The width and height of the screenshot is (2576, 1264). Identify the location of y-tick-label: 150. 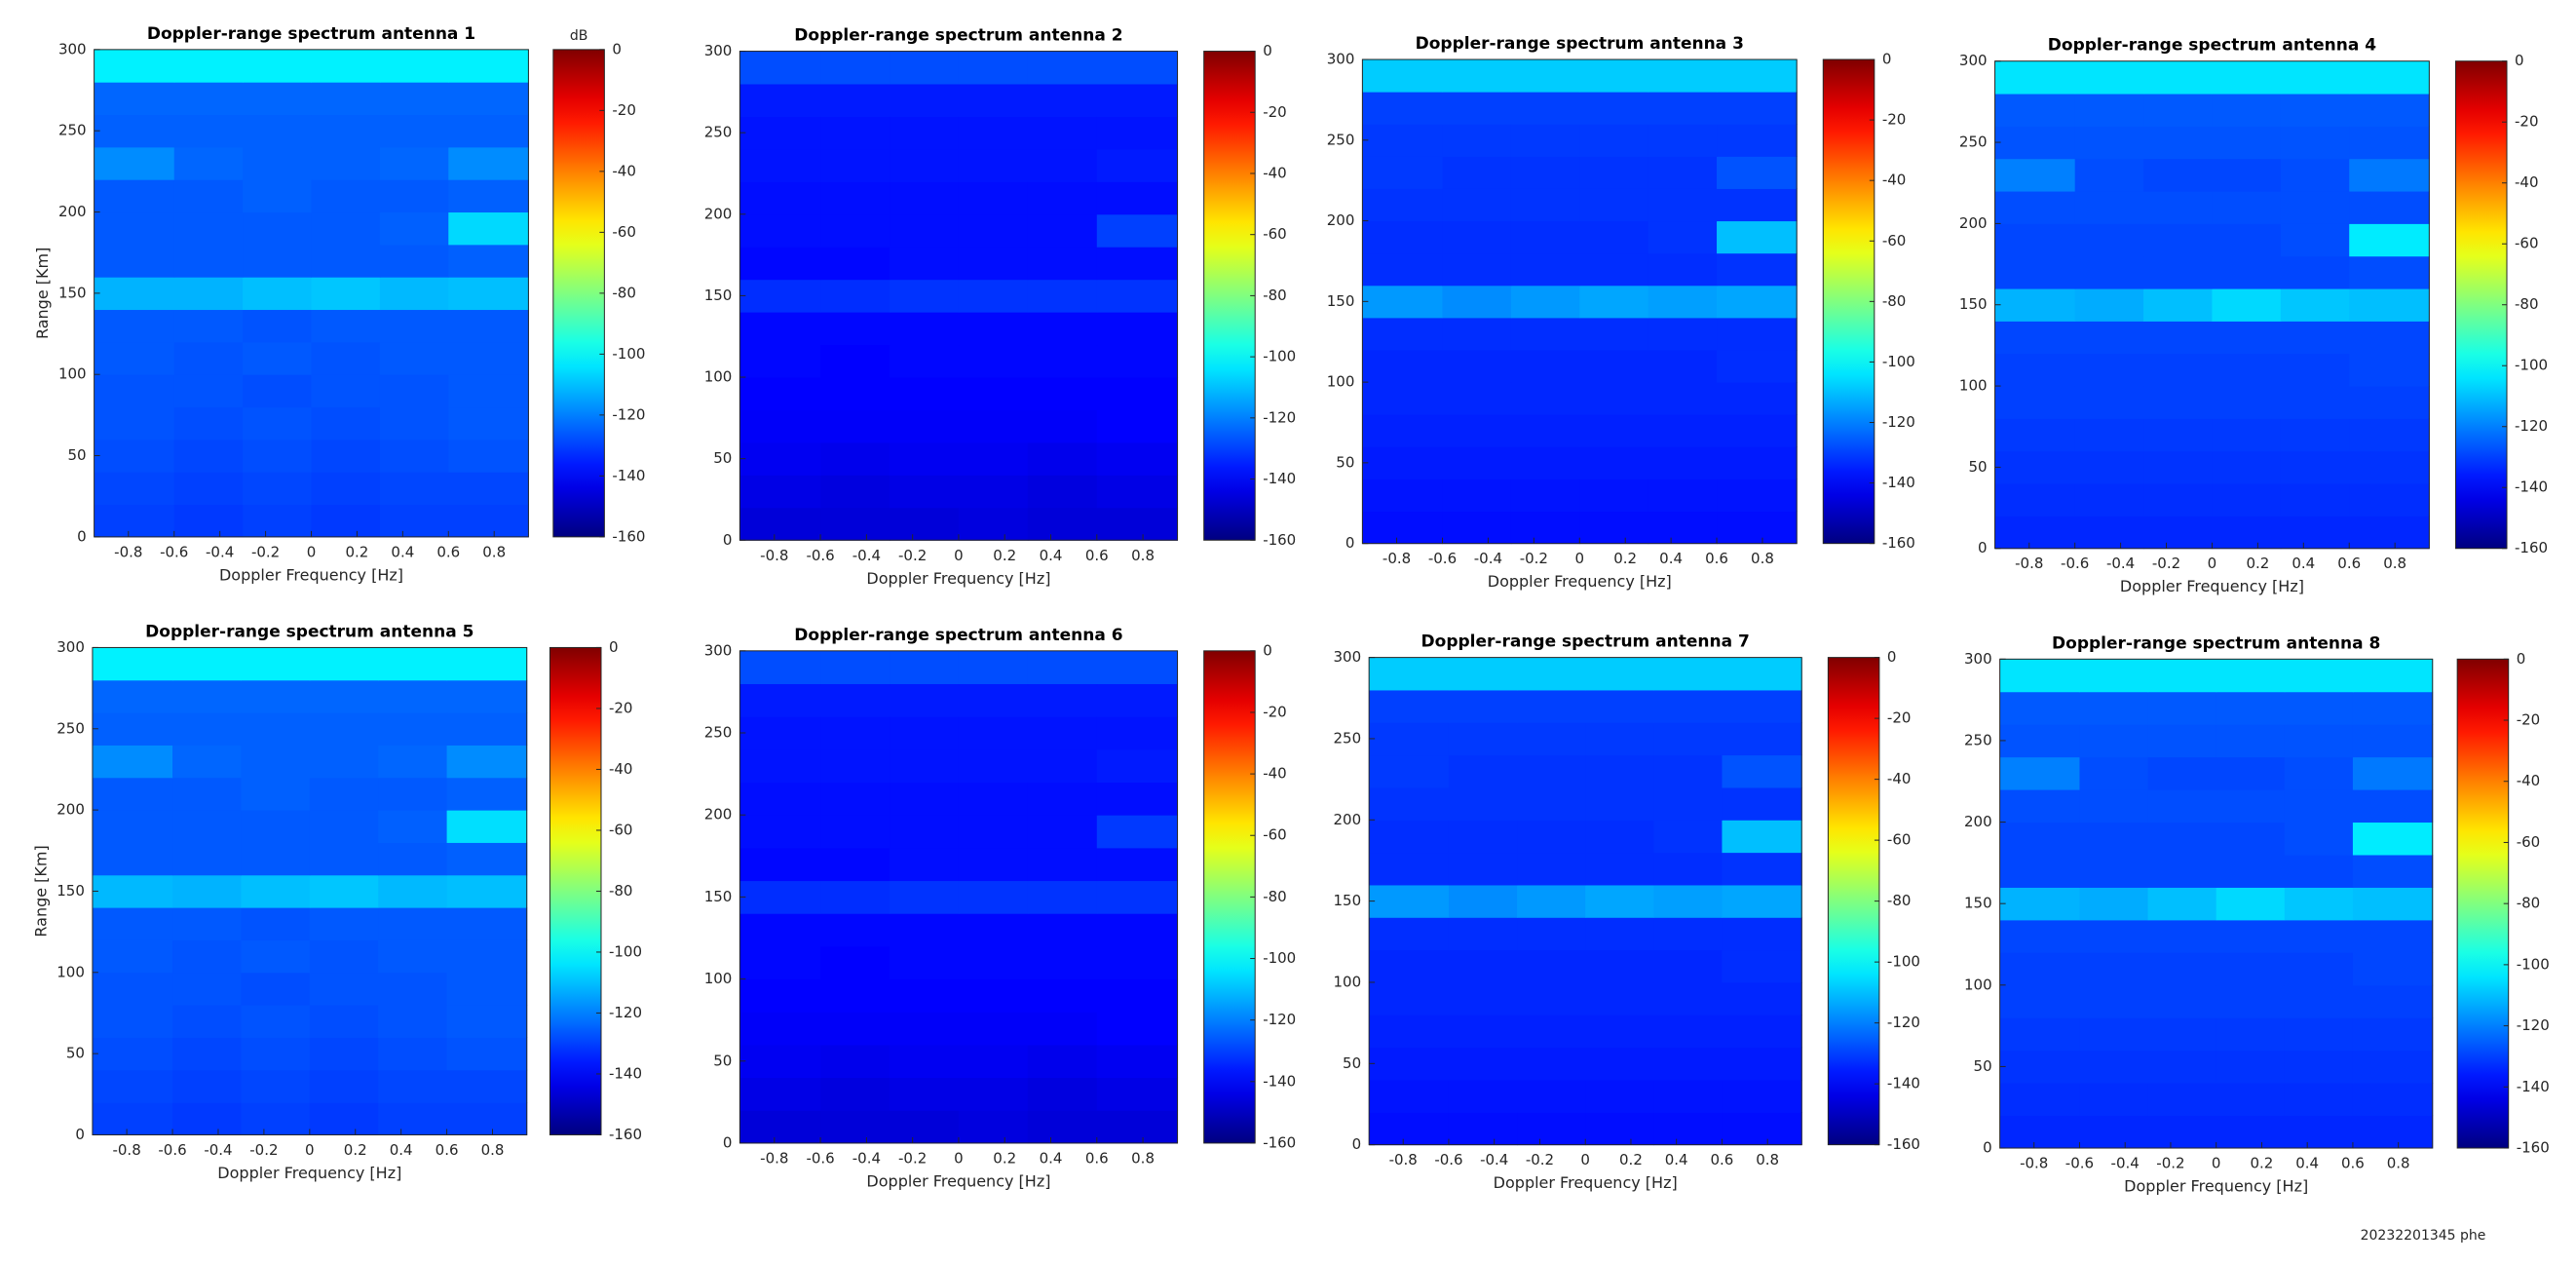
(72, 292).